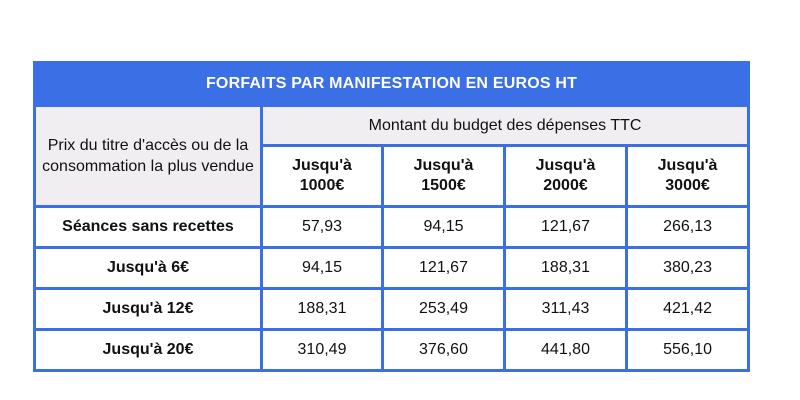 The height and width of the screenshot is (400, 800). What do you see at coordinates (443, 309) in the screenshot?
I see `table-cell: 253,49` at bounding box center [443, 309].